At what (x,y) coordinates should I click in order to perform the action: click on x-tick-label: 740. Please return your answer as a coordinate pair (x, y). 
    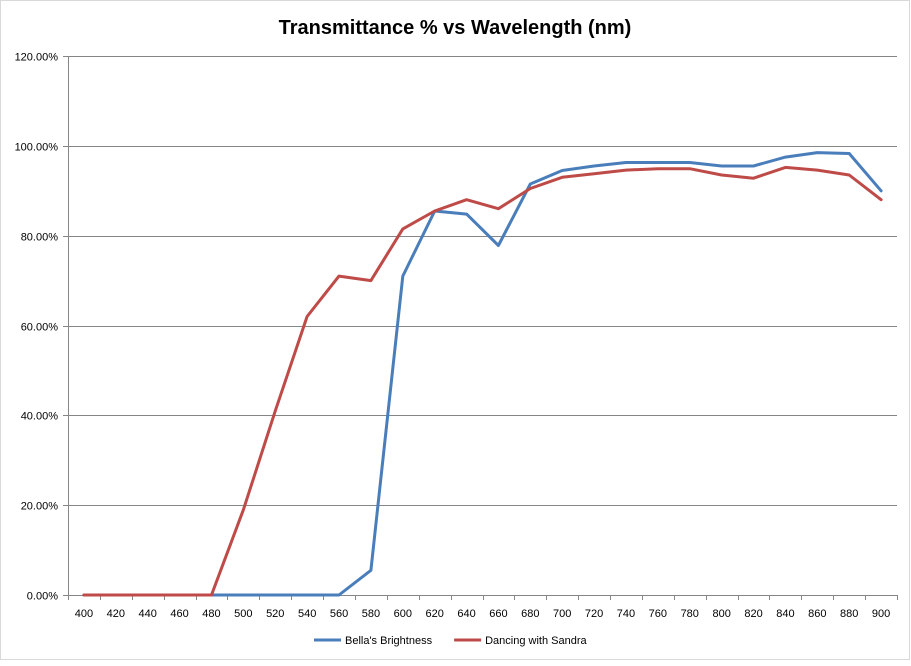
    Looking at the image, I should click on (626, 614).